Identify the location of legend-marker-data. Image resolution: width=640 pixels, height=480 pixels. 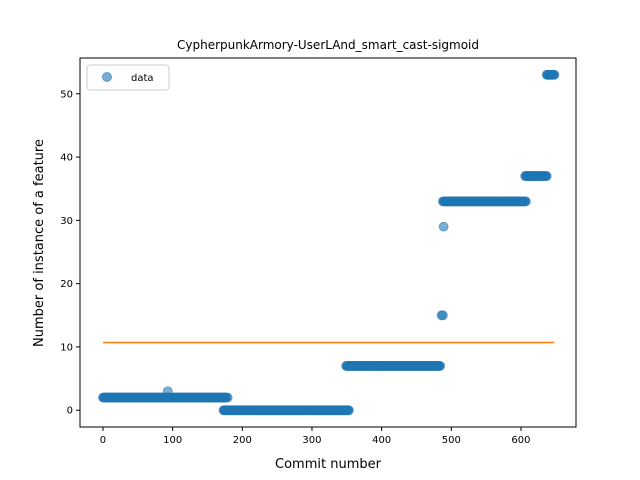
(107, 77).